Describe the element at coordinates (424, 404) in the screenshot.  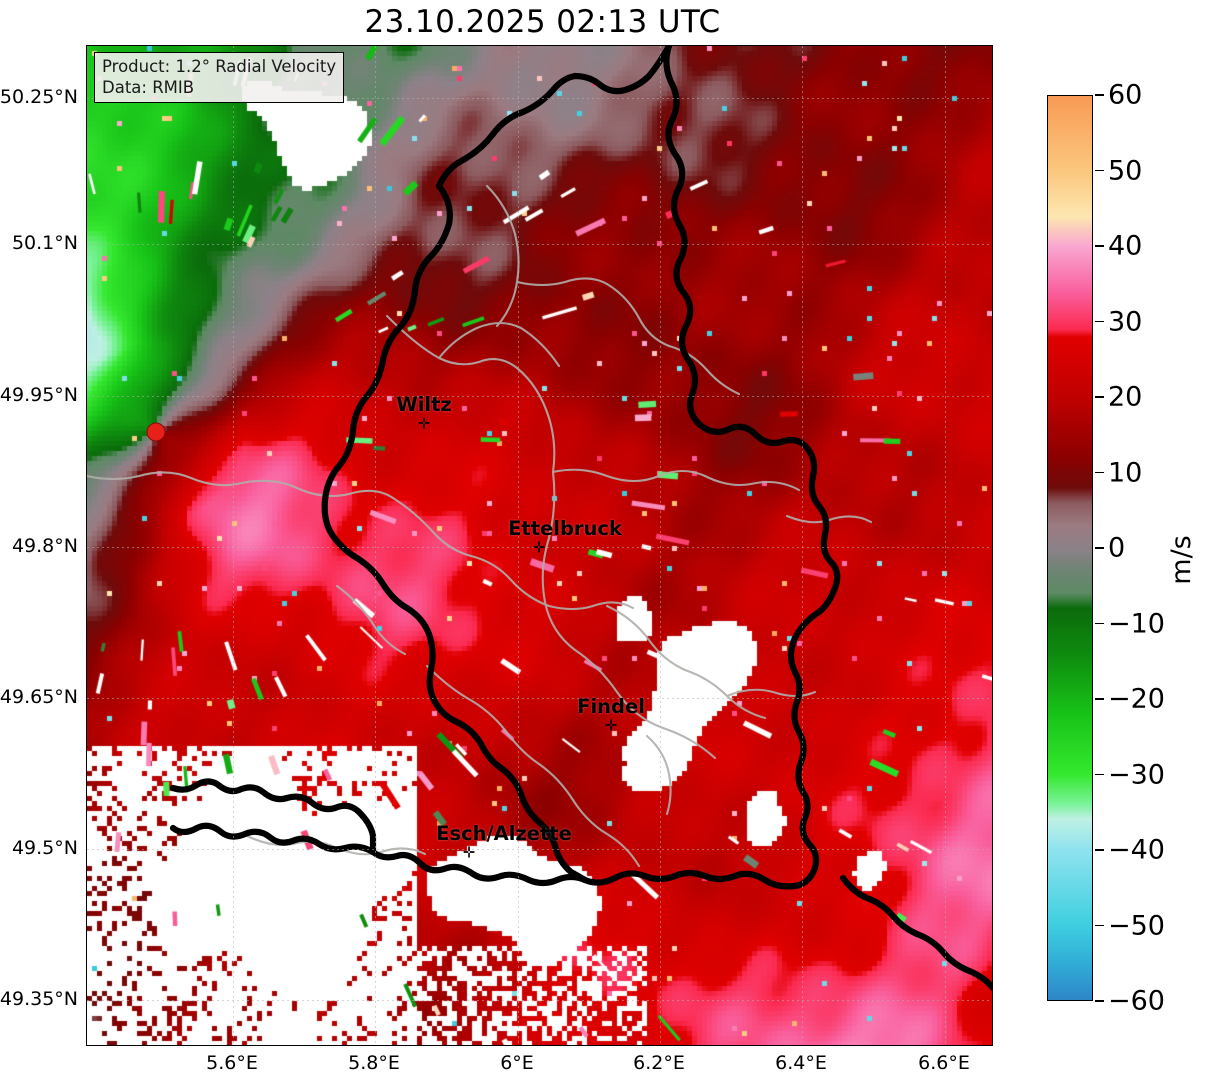
I see `city-label-wiltz: Wiltz` at that location.